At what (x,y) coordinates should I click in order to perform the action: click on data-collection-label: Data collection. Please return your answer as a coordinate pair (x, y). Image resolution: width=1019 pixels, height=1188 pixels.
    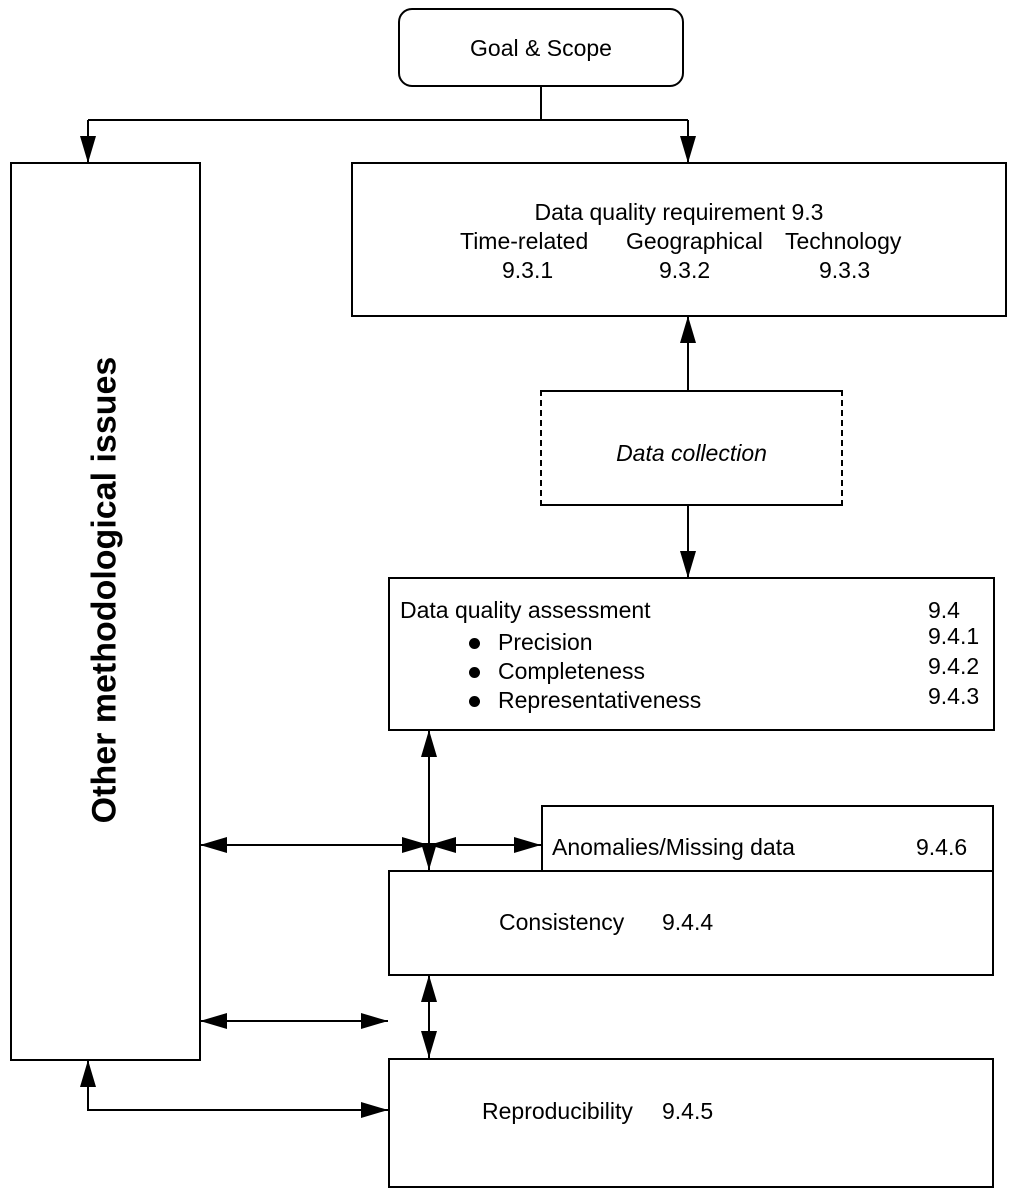
    Looking at the image, I should click on (691, 453).